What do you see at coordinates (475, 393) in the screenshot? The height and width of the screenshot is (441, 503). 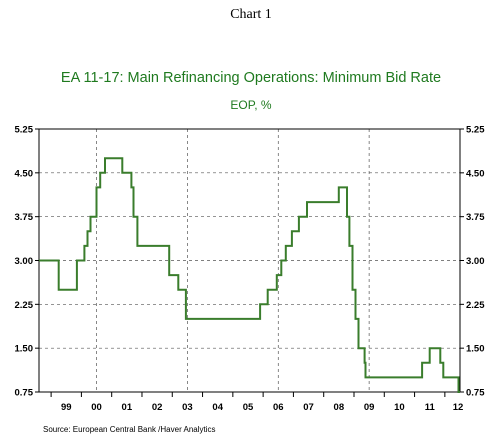 I see `y-tick-label-right: 0.75` at bounding box center [475, 393].